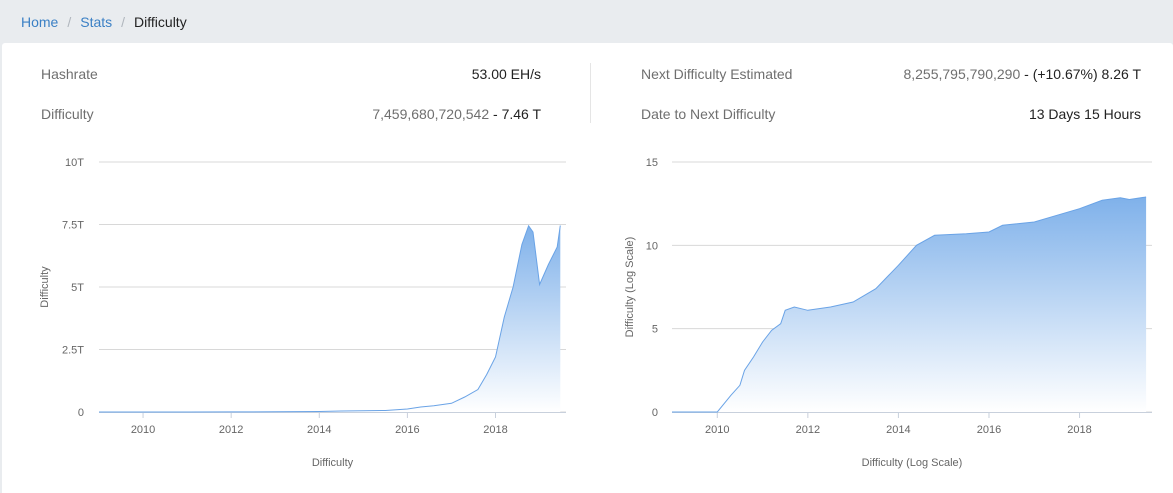  What do you see at coordinates (590, 93) in the screenshot?
I see `stats-divider` at bounding box center [590, 93].